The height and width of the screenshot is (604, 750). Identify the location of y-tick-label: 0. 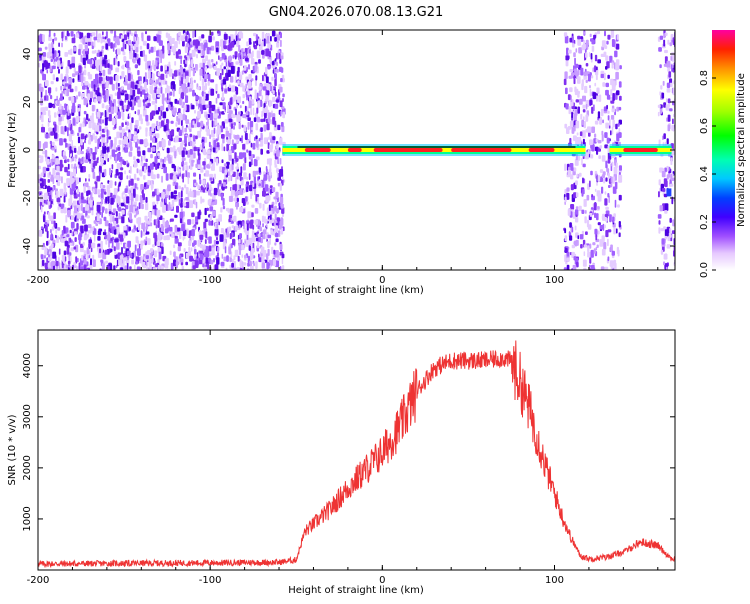
(27, 150).